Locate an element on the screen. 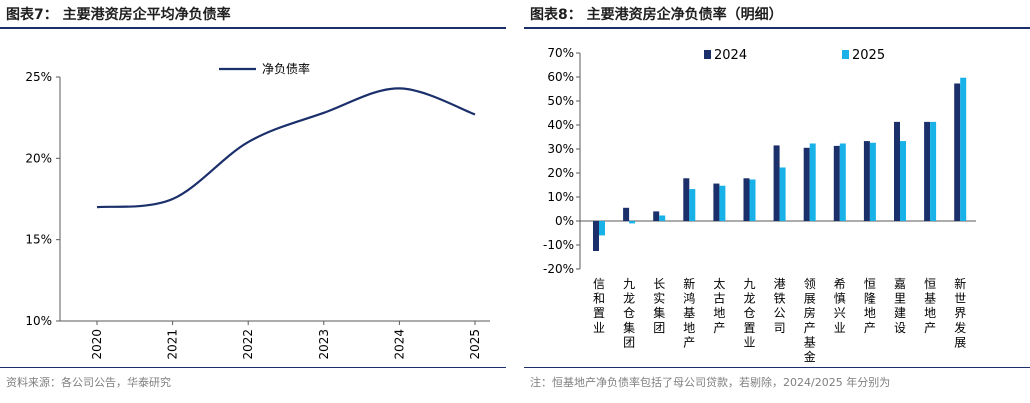 This screenshot has height=403, width=1030. y-tick-label: 0% is located at coordinates (564, 221).